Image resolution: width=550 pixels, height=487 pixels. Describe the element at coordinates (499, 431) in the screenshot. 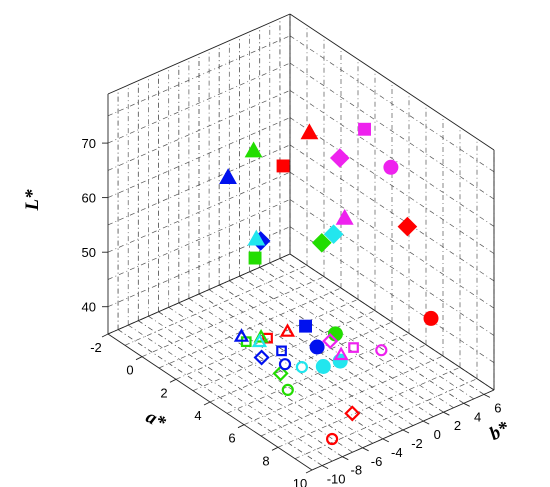

I see `y-axis-title: b*` at that location.